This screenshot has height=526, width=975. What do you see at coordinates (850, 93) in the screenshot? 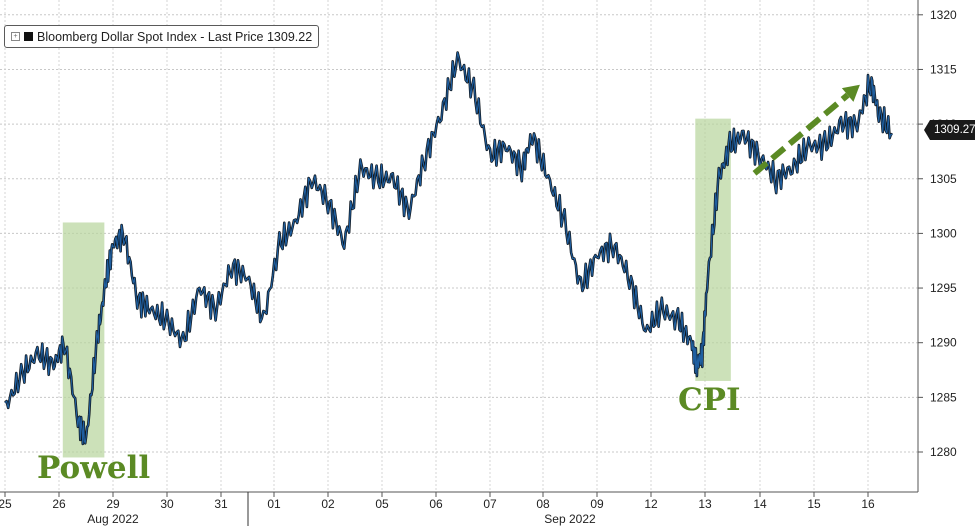
I see `trend-arrow-head` at bounding box center [850, 93].